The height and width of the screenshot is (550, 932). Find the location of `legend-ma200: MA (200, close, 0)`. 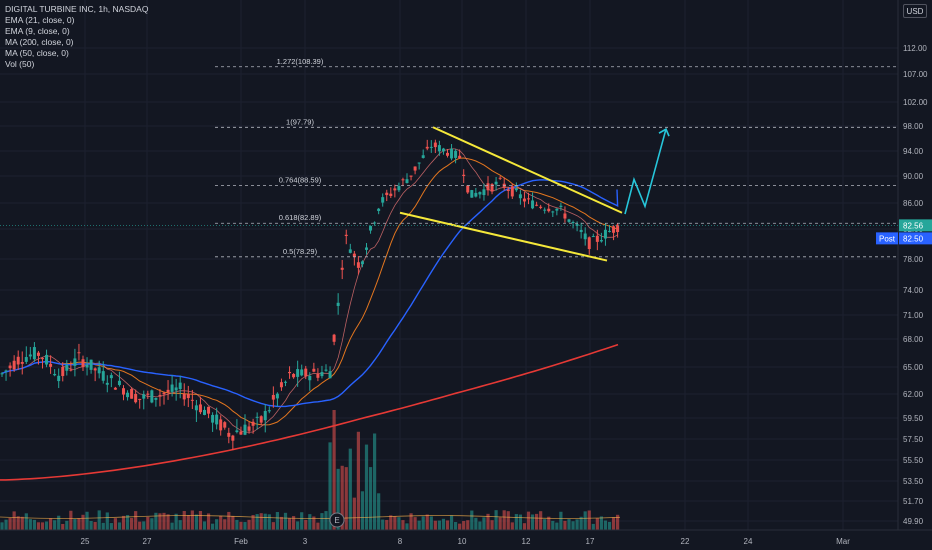

legend-ma200: MA (200, close, 0) is located at coordinates (39, 42).